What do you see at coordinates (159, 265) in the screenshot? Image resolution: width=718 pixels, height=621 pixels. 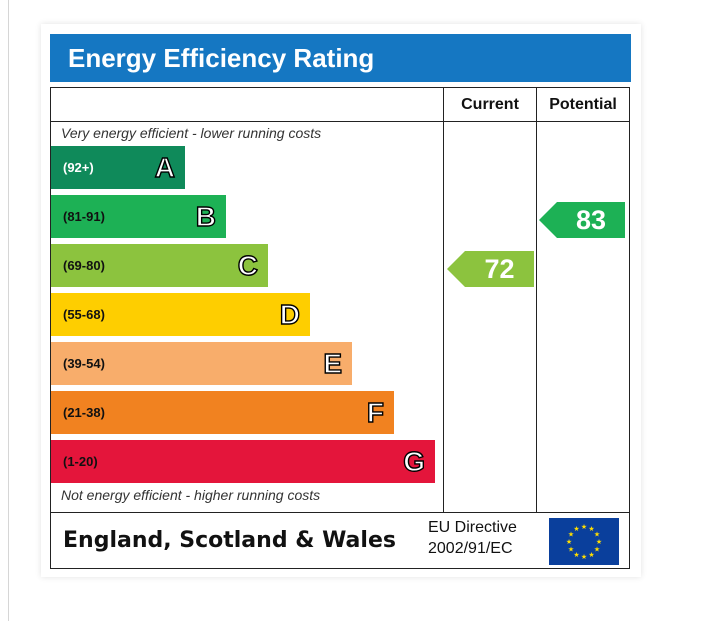 I see `band-c: (69-80) C` at bounding box center [159, 265].